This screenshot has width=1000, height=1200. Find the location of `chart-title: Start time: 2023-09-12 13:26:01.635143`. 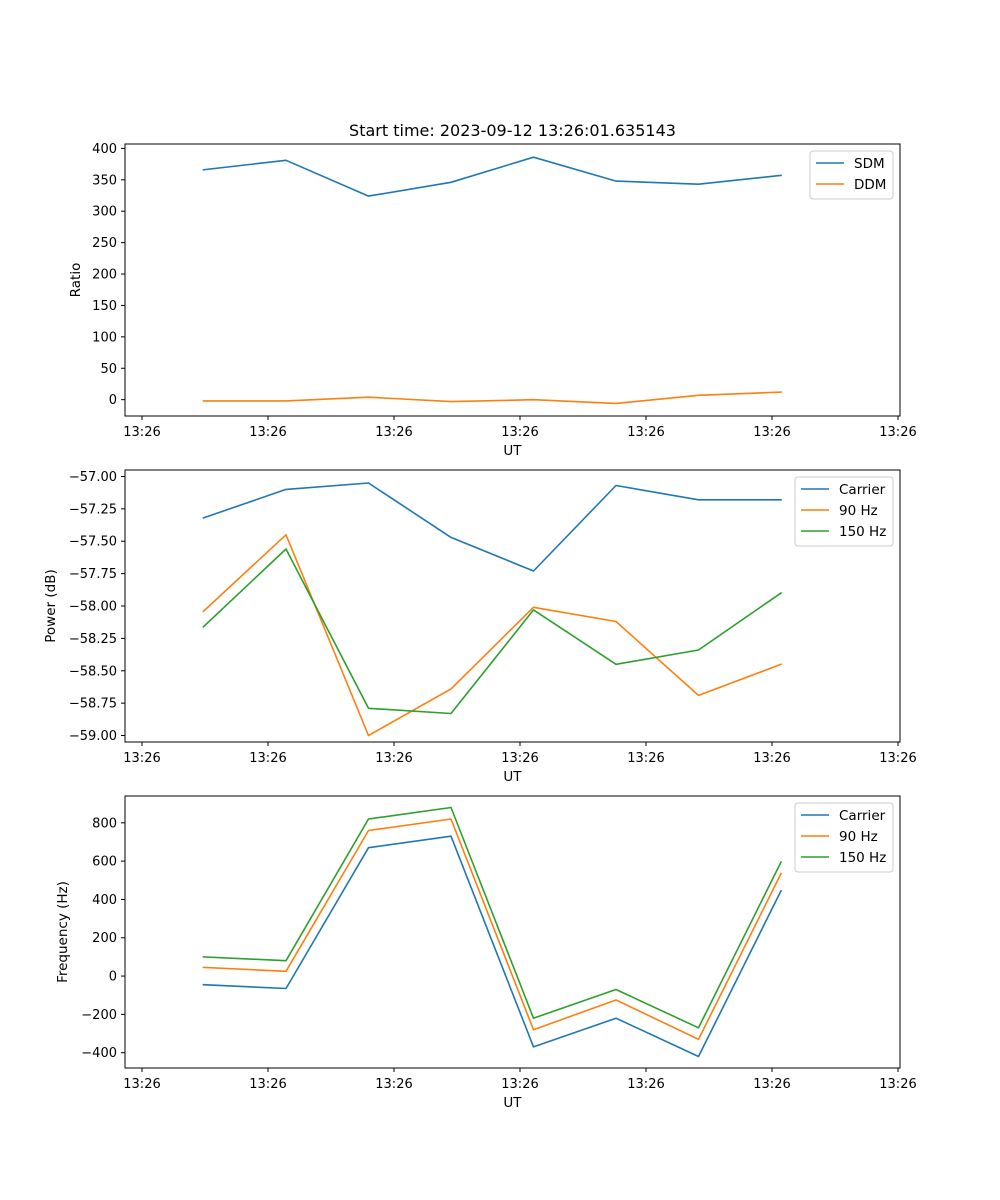

chart-title: Start time: 2023-09-12 13:26:01.635143 is located at coordinates (512, 130).